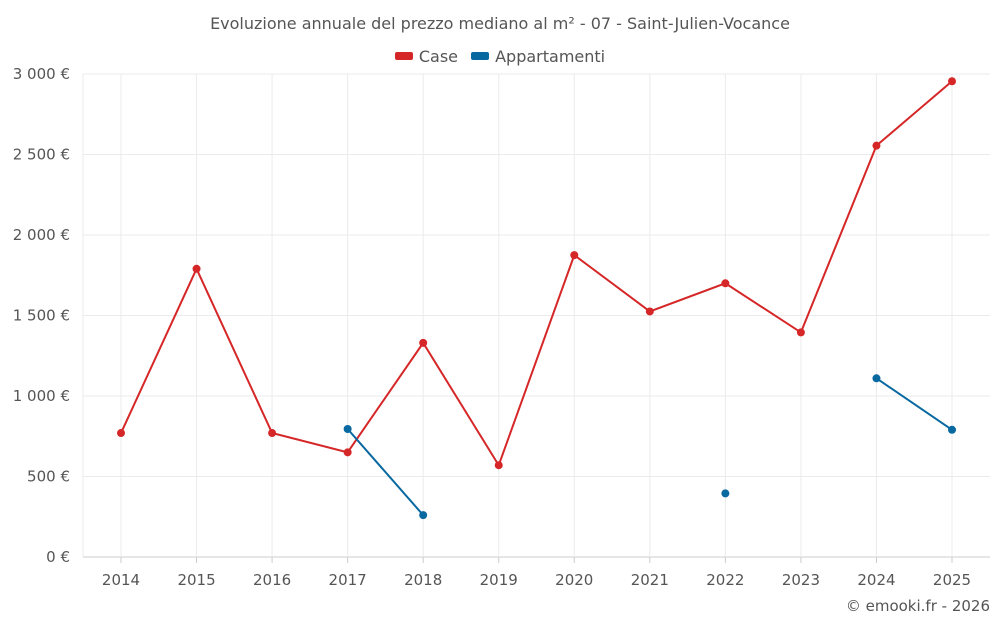 Image resolution: width=1000 pixels, height=625 pixels. What do you see at coordinates (952, 429) in the screenshot?
I see `data-point-appartamenti-2025` at bounding box center [952, 429].